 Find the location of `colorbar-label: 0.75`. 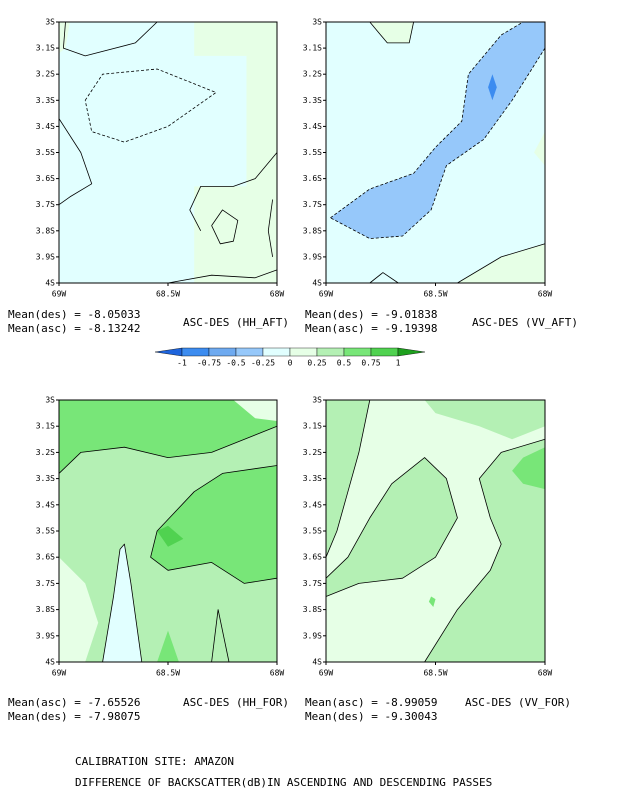

colorbar-label: 0.75 is located at coordinates (370, 363).